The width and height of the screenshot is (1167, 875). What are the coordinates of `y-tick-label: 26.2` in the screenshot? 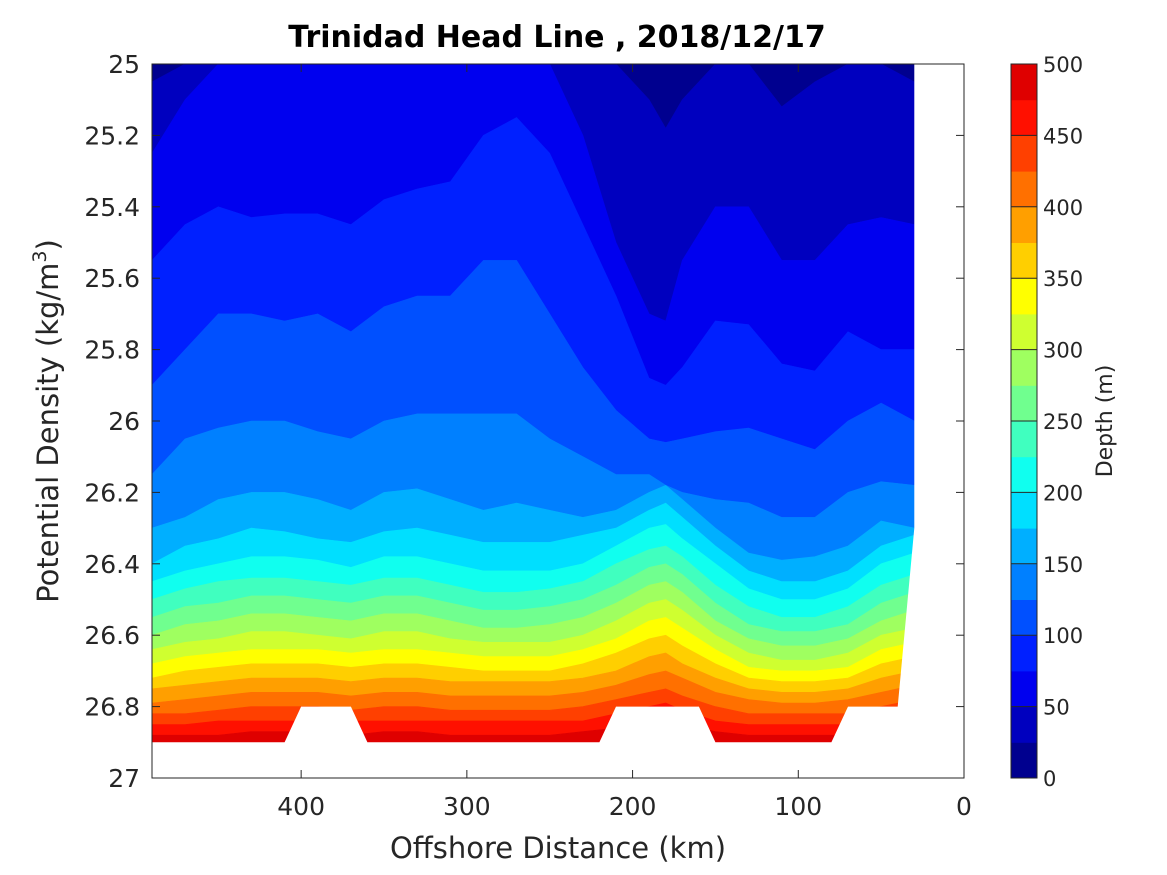 It's located at (112, 492).